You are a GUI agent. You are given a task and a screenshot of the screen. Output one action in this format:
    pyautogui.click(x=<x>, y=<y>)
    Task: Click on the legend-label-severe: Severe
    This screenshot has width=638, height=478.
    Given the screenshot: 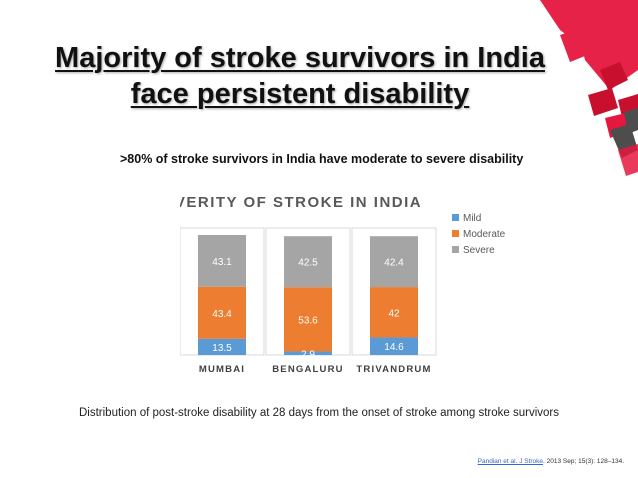 What is the action you would take?
    pyautogui.click(x=479, y=250)
    